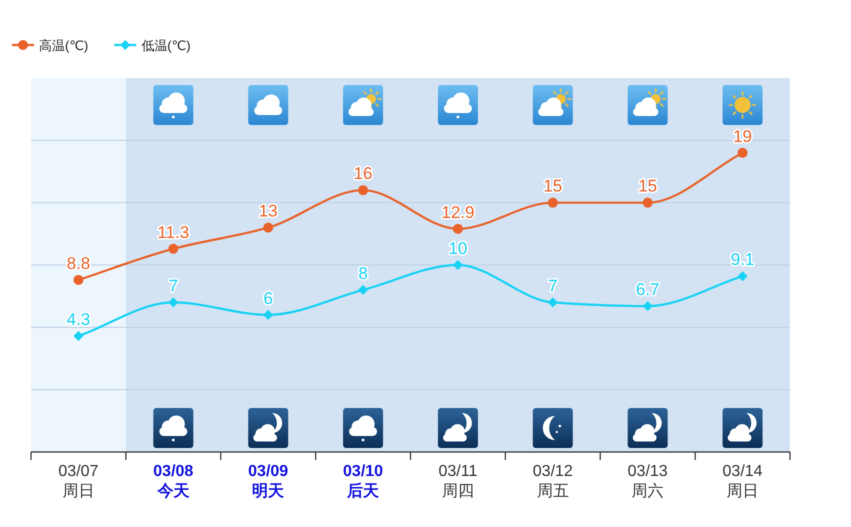 The image size is (851, 527). I want to click on x-tick-label: 03/13 周六, so click(648, 481).